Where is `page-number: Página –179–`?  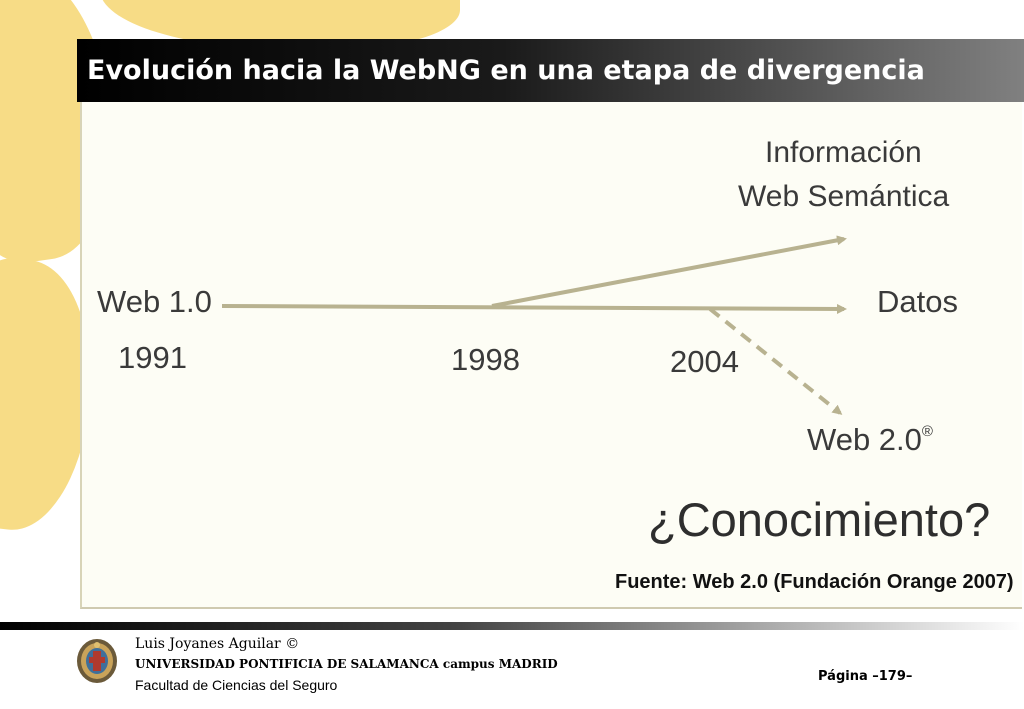 page-number: Página –179– is located at coordinates (865, 676).